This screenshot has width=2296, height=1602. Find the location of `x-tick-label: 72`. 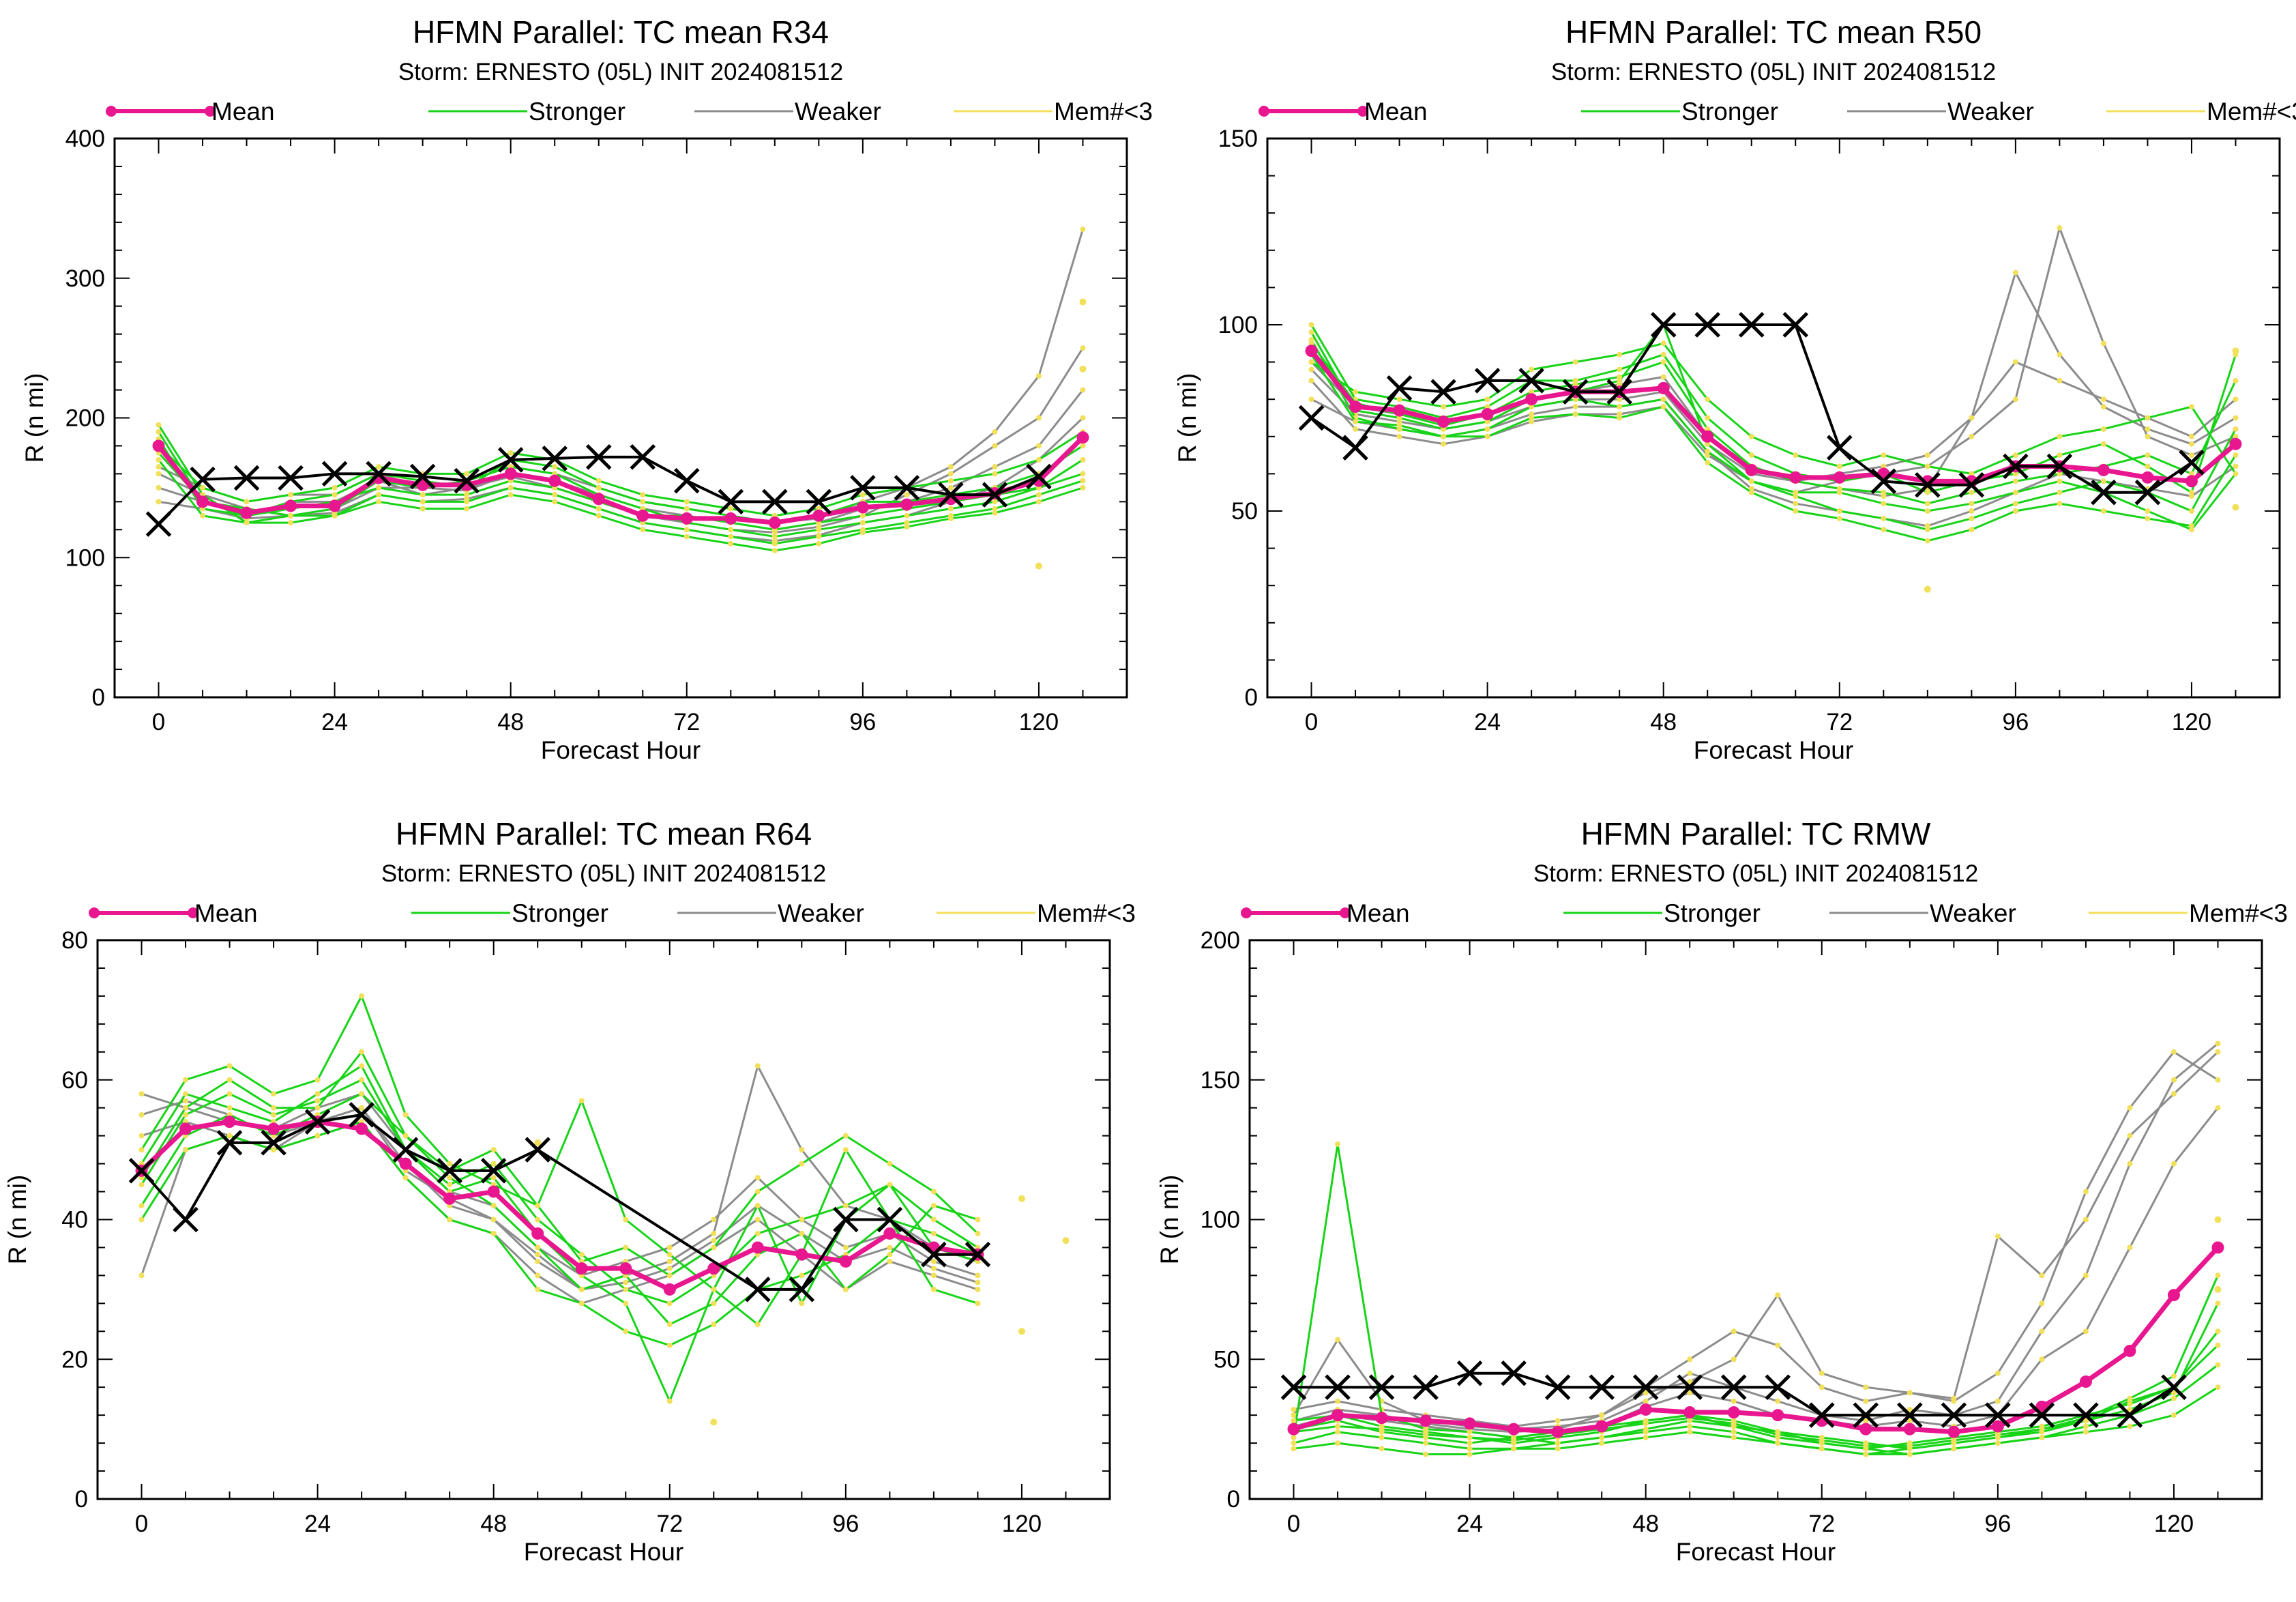

x-tick-label: 72 is located at coordinates (669, 1524).